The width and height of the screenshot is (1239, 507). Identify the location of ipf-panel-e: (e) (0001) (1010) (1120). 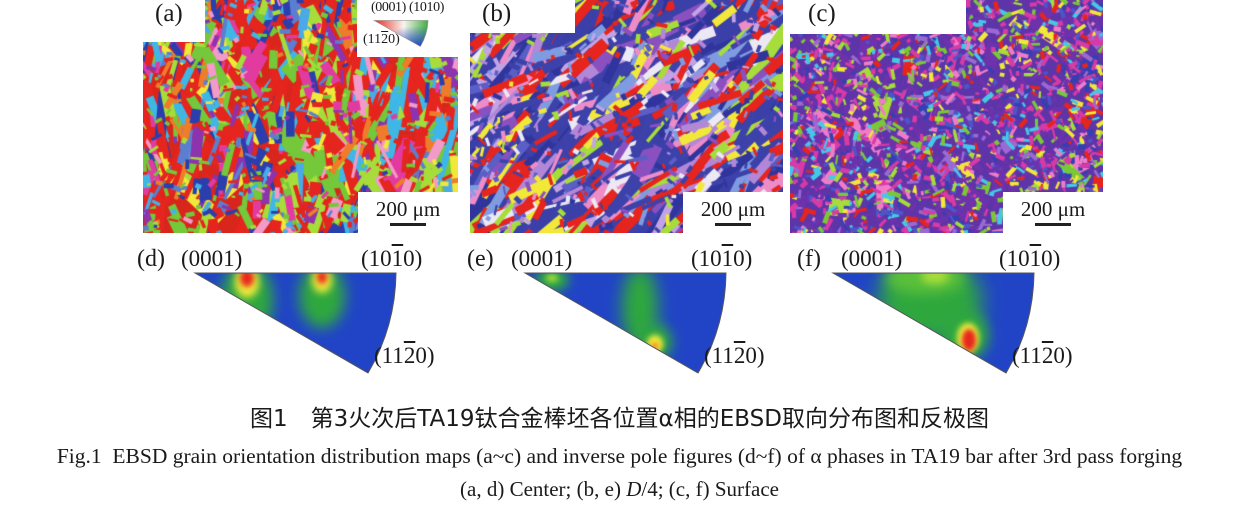
(630, 316).